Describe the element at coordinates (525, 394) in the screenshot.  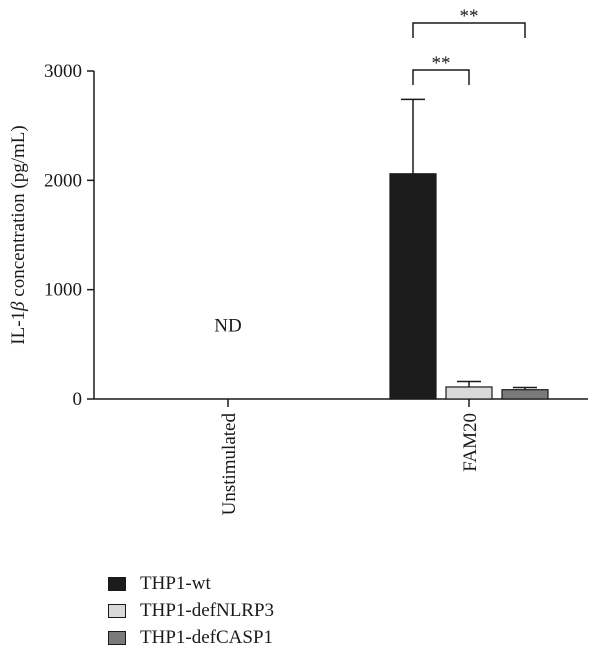
I see `bar-thp1-defcasp1` at that location.